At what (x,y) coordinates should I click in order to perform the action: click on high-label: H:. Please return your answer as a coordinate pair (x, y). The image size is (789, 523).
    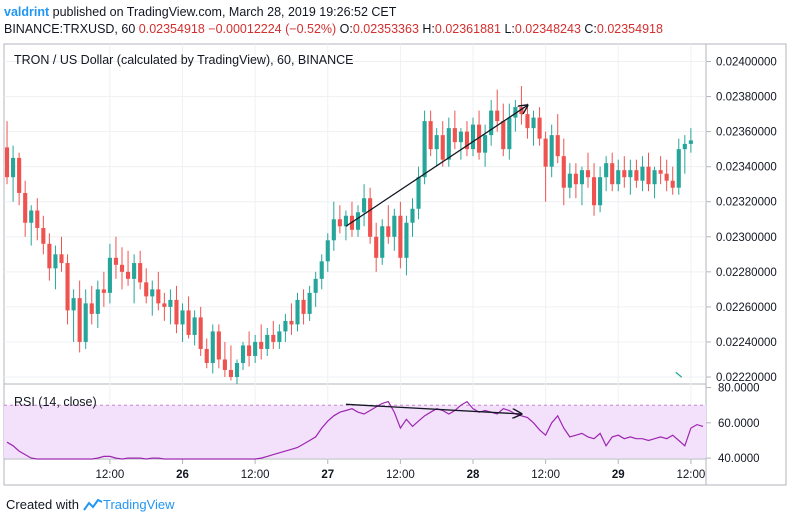
    Looking at the image, I should click on (428, 29).